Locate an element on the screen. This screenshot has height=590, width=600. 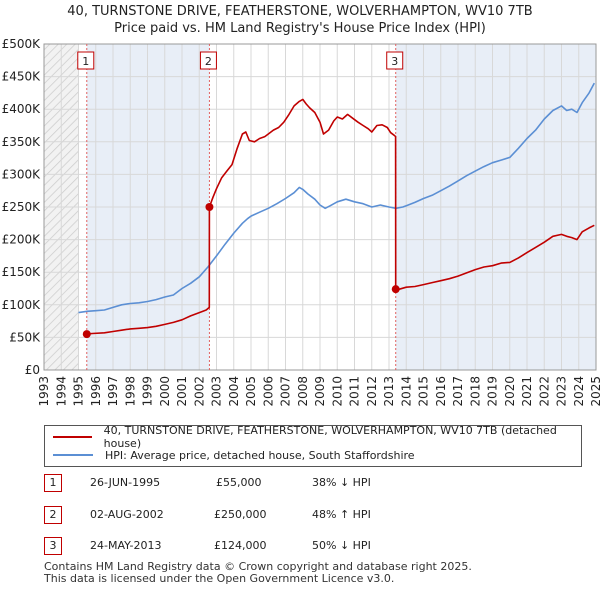
transaction-hpi: 38% ↓ HPI is located at coordinates (341, 482).